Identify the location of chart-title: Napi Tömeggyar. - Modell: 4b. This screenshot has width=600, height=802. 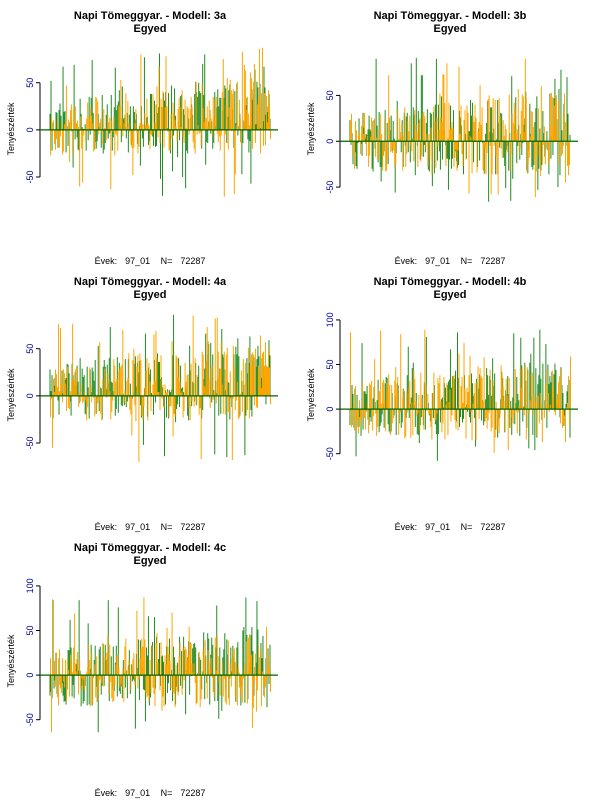
(450, 282).